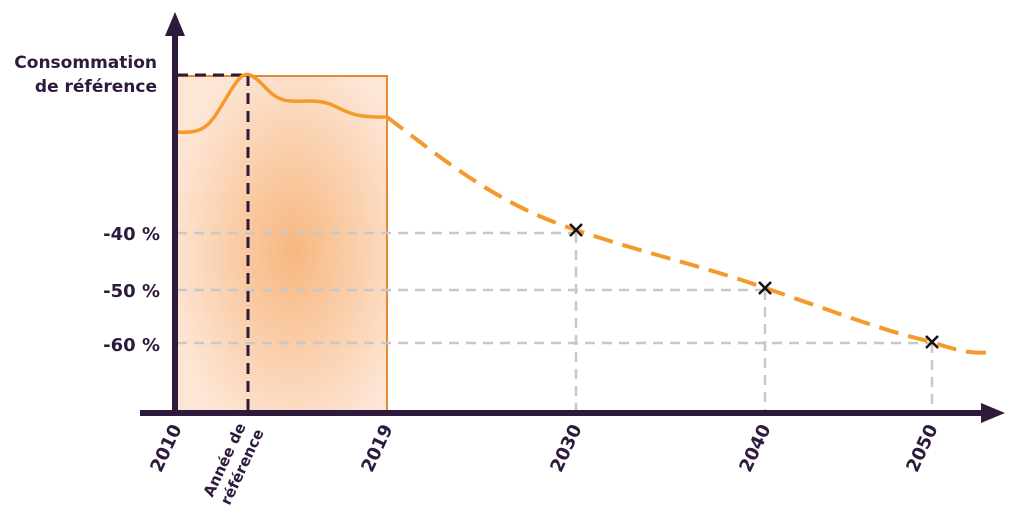  I want to click on y-label: -60 %, so click(131, 345).